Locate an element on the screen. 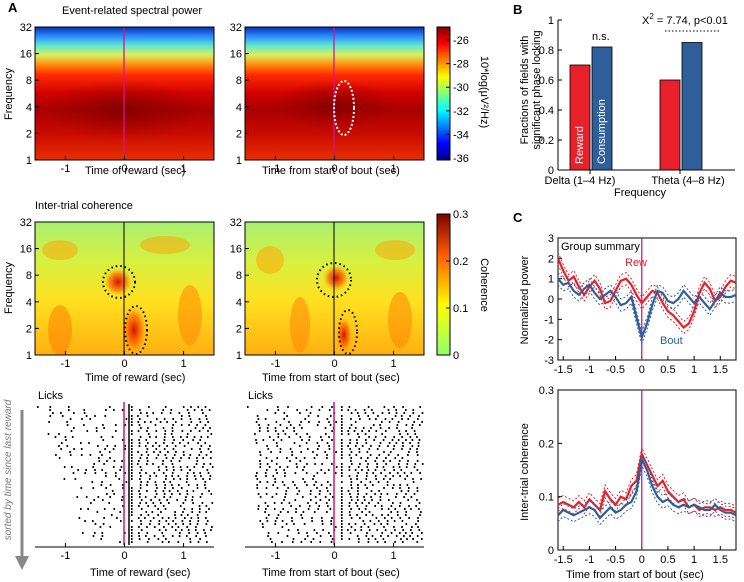 This screenshot has height=582, width=744. a-top-r-xtick-label: -1 is located at coordinates (276, 169).